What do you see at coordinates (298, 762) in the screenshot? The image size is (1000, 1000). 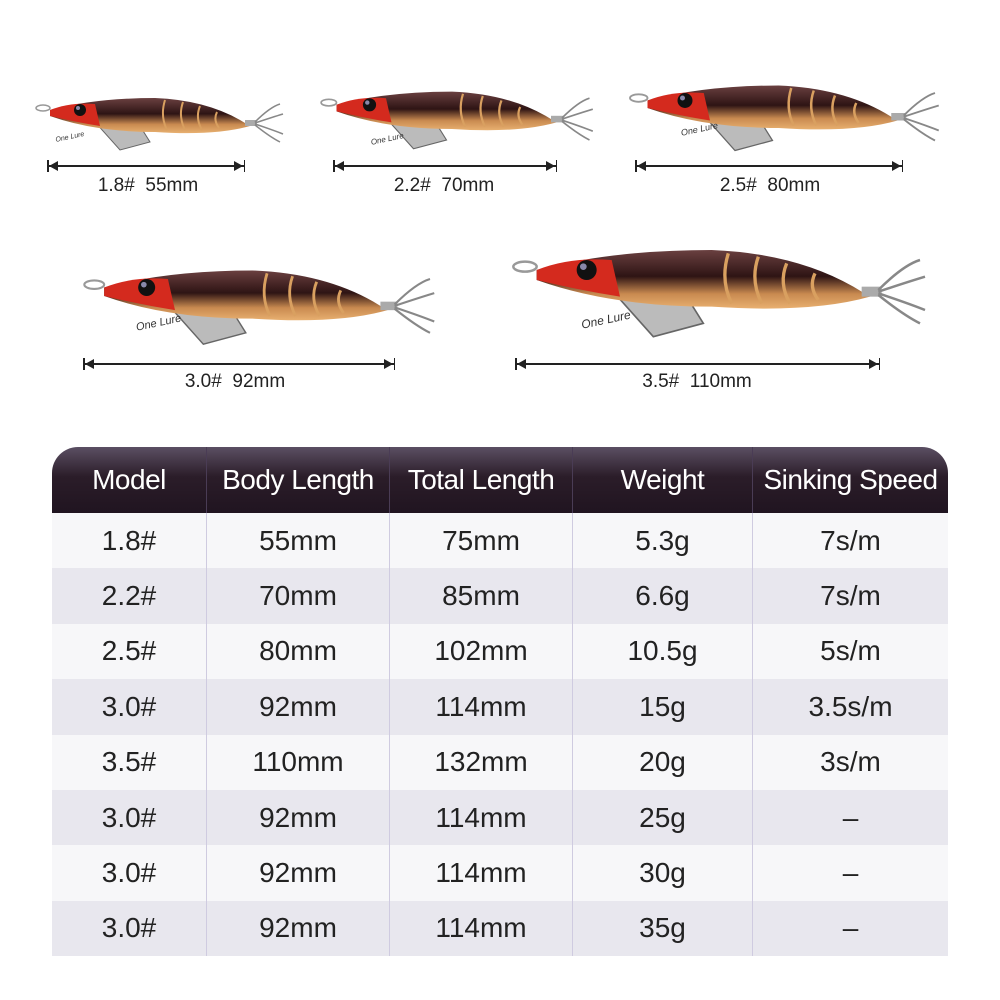 I see `cell-body-length: 110mm` at bounding box center [298, 762].